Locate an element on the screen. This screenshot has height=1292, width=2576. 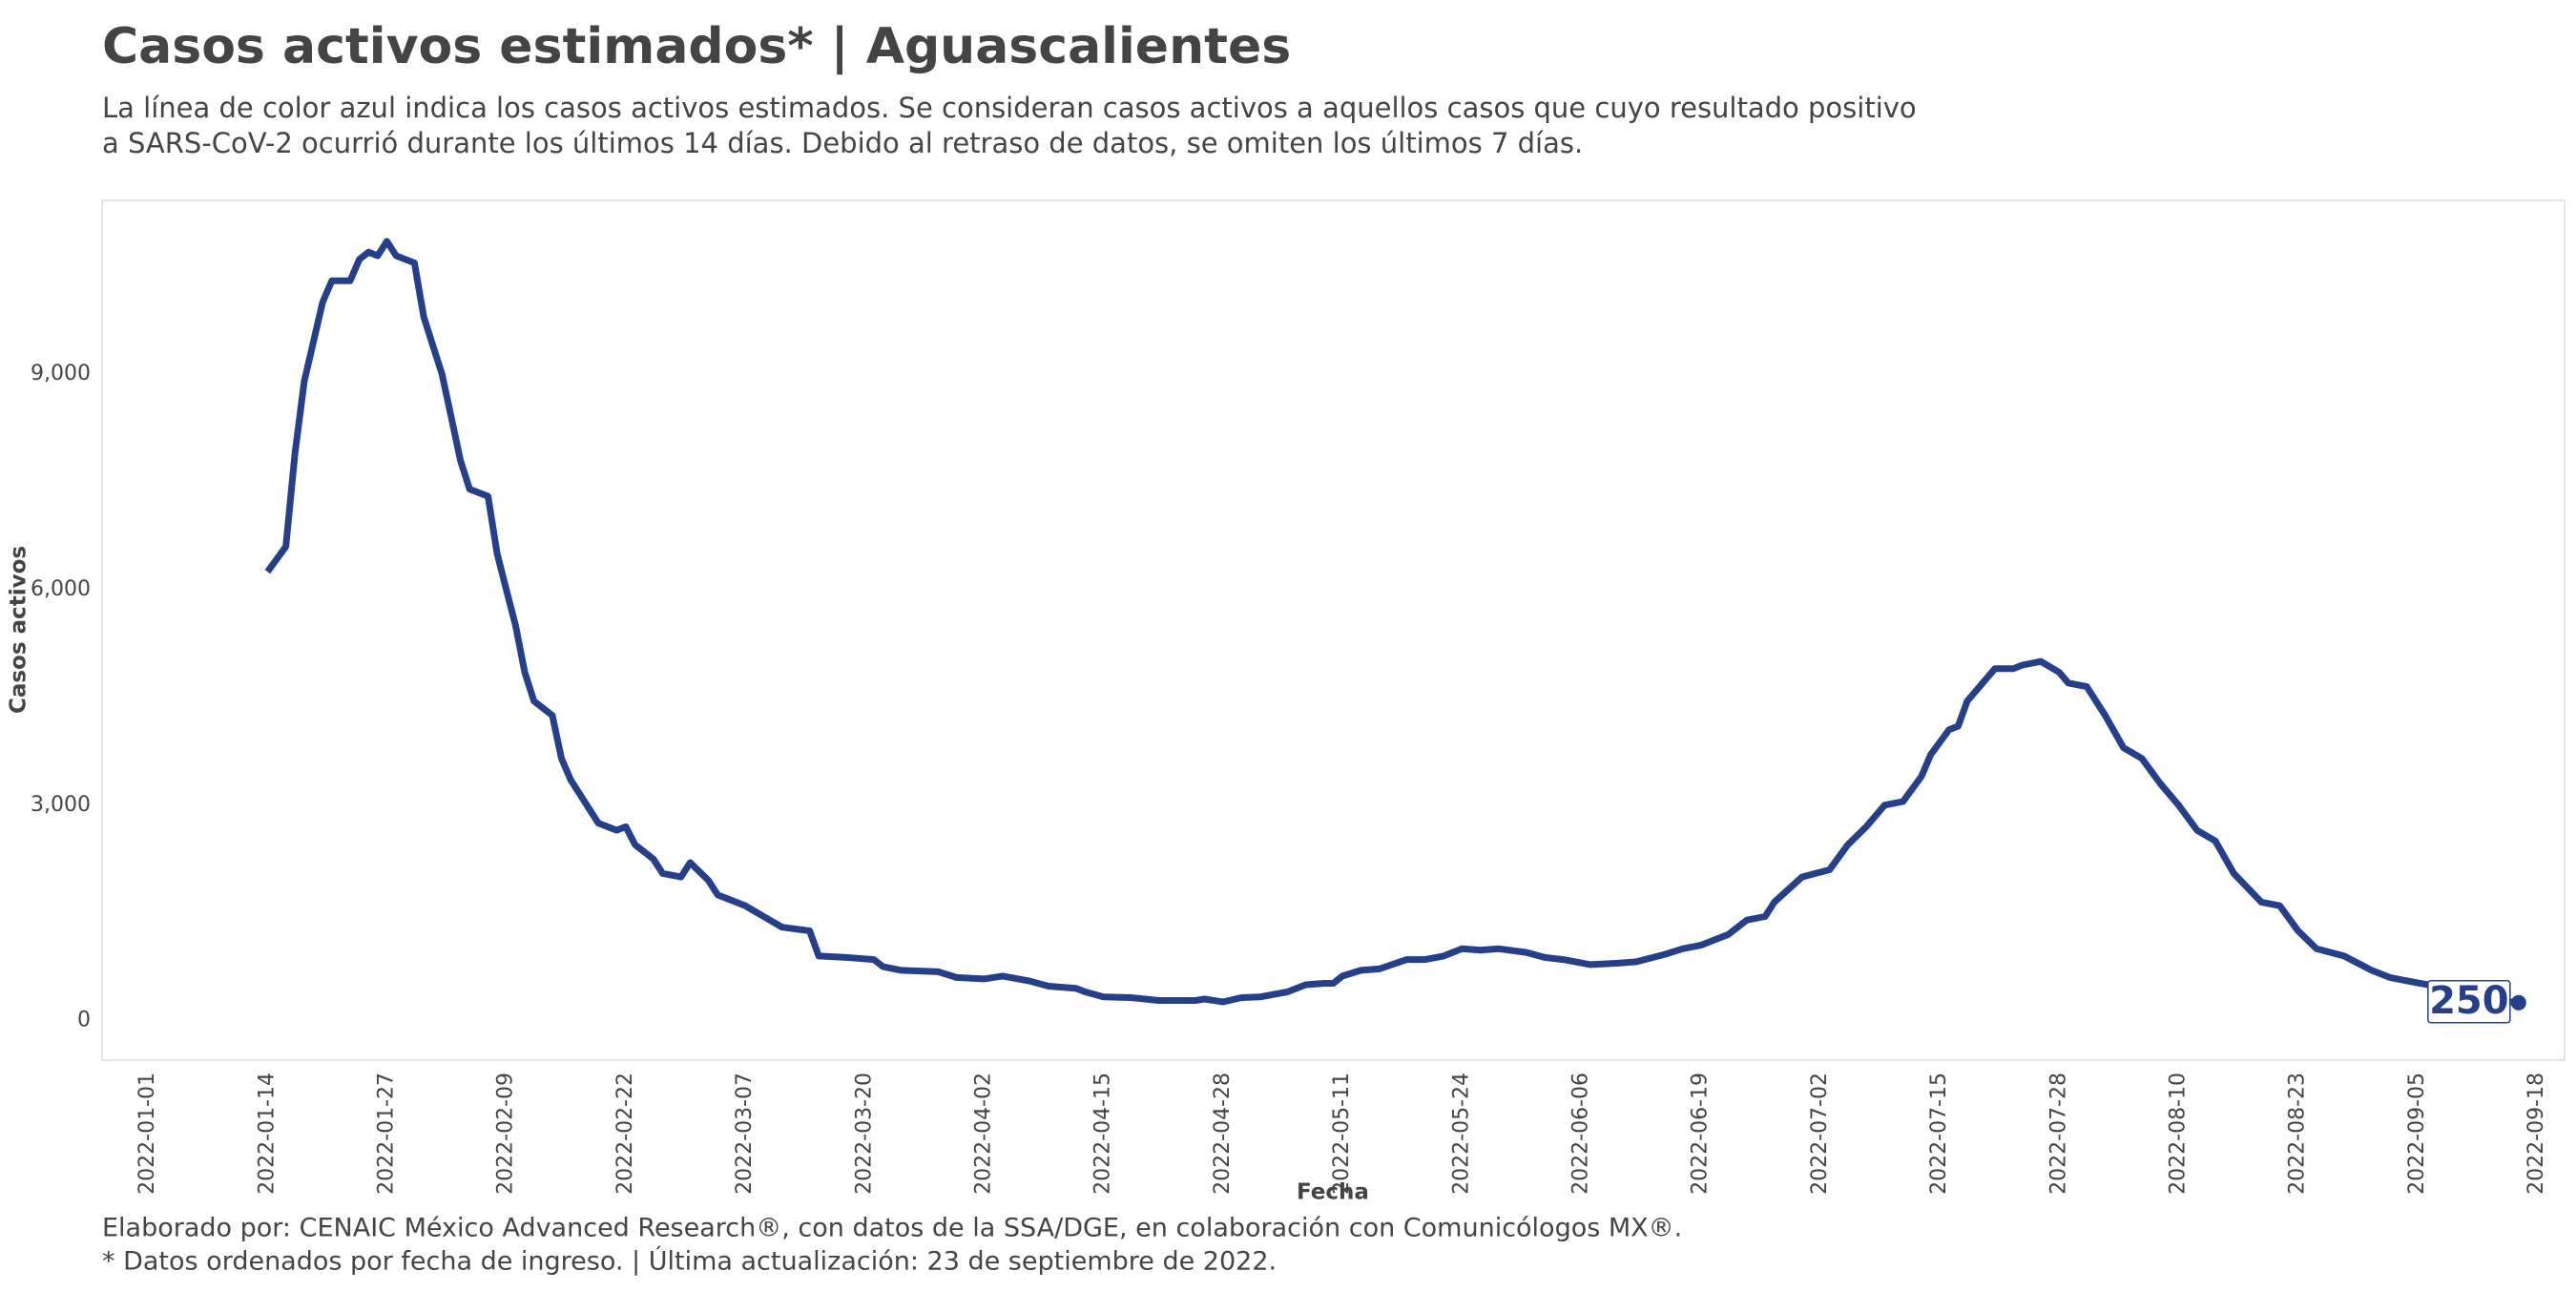
x-tick-label: 2022-01-14 is located at coordinates (267, 1134).